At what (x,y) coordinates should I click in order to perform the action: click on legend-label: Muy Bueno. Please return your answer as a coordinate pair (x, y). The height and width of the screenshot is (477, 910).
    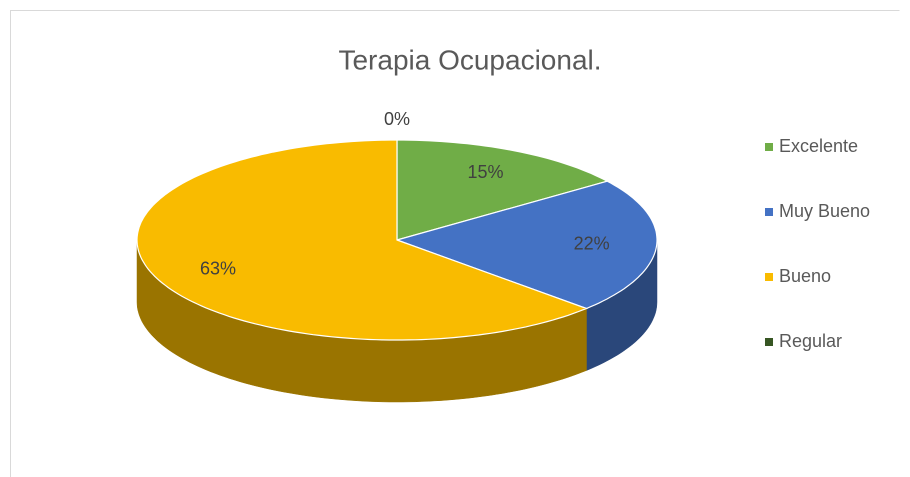
    Looking at the image, I should click on (824, 211).